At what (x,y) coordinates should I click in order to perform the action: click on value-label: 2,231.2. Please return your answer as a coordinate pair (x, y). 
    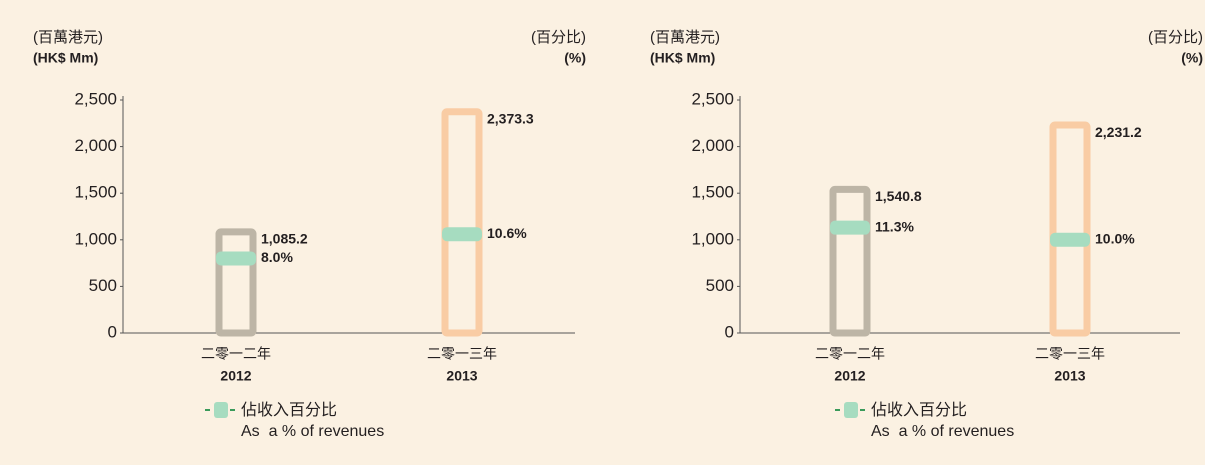
    Looking at the image, I should click on (1118, 132).